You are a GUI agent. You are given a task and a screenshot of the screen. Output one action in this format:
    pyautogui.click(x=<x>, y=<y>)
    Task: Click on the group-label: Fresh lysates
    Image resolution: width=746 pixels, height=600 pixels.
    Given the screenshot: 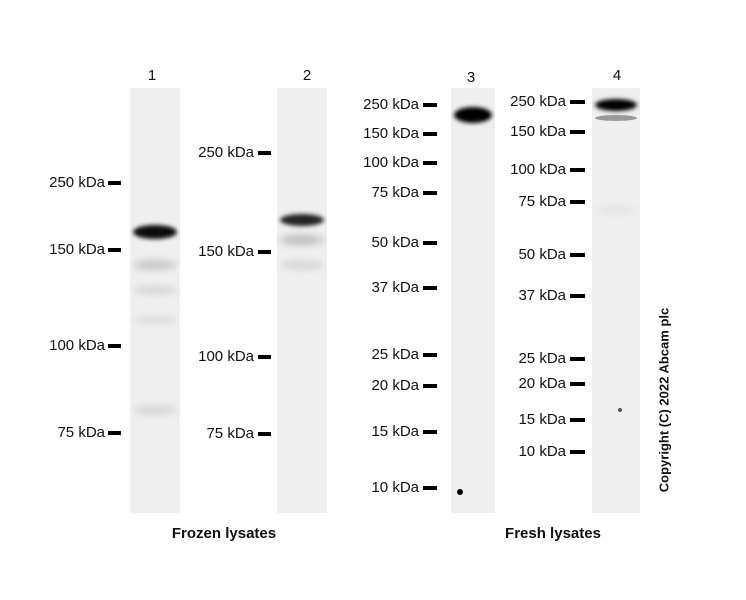 What is the action you would take?
    pyautogui.click(x=553, y=533)
    